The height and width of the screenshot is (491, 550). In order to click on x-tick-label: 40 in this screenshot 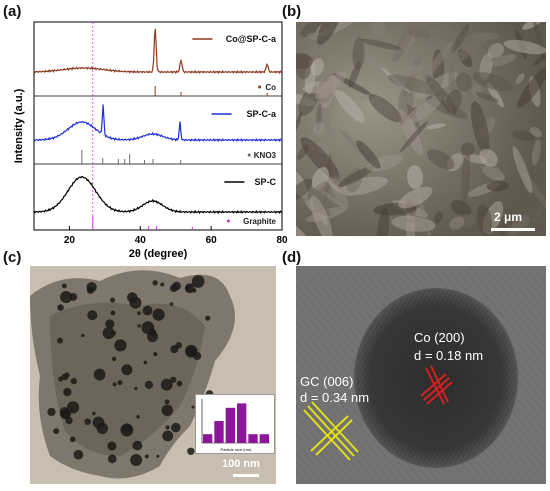, I will do `click(141, 240)`.